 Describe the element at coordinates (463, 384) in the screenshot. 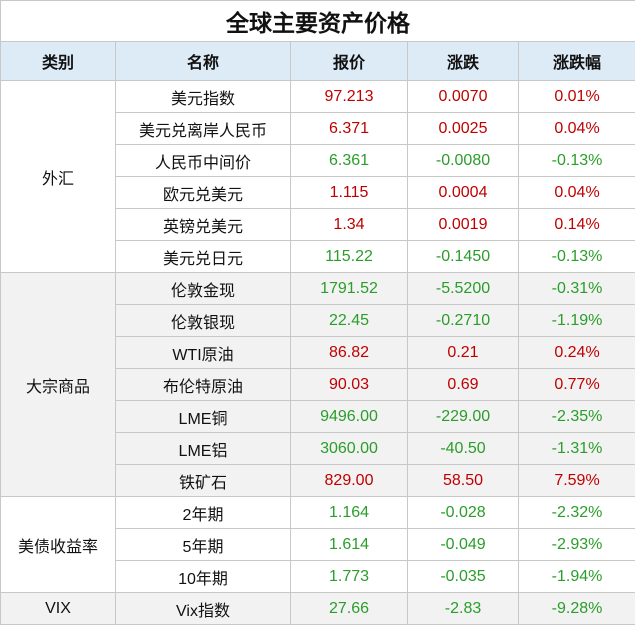

I see `change-cell: 0.69` at that location.